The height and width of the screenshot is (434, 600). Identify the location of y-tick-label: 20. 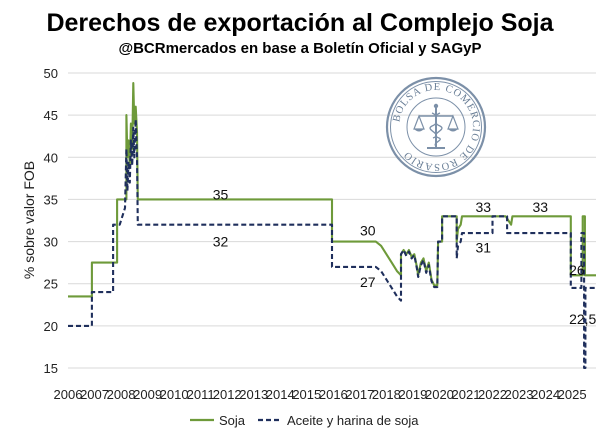
(51, 326).